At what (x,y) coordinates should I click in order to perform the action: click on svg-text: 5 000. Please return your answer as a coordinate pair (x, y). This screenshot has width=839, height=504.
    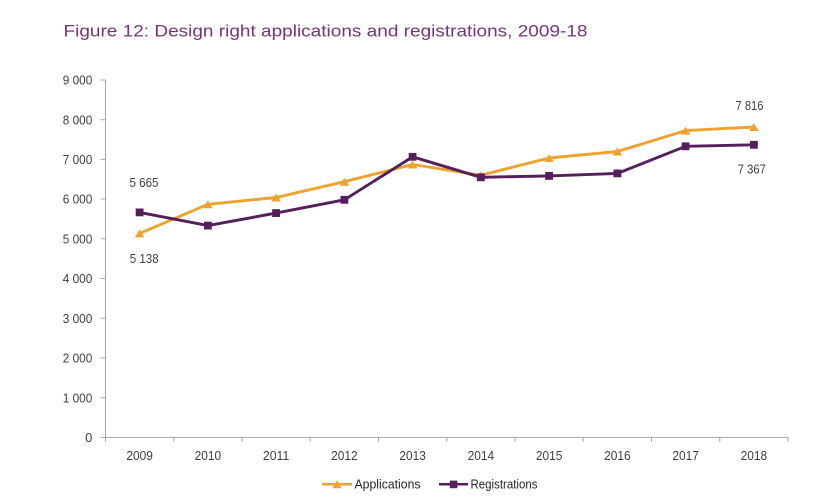
    Looking at the image, I should click on (78, 238).